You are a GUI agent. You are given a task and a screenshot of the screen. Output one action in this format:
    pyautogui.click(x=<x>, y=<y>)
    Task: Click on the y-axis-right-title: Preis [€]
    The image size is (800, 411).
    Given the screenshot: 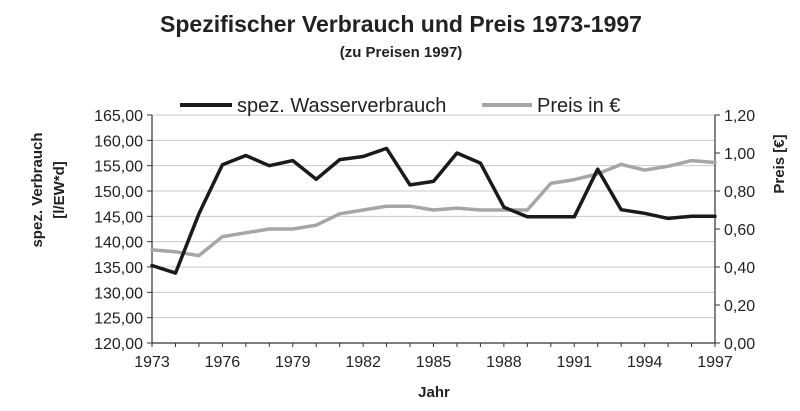 What is the action you would take?
    pyautogui.click(x=779, y=163)
    